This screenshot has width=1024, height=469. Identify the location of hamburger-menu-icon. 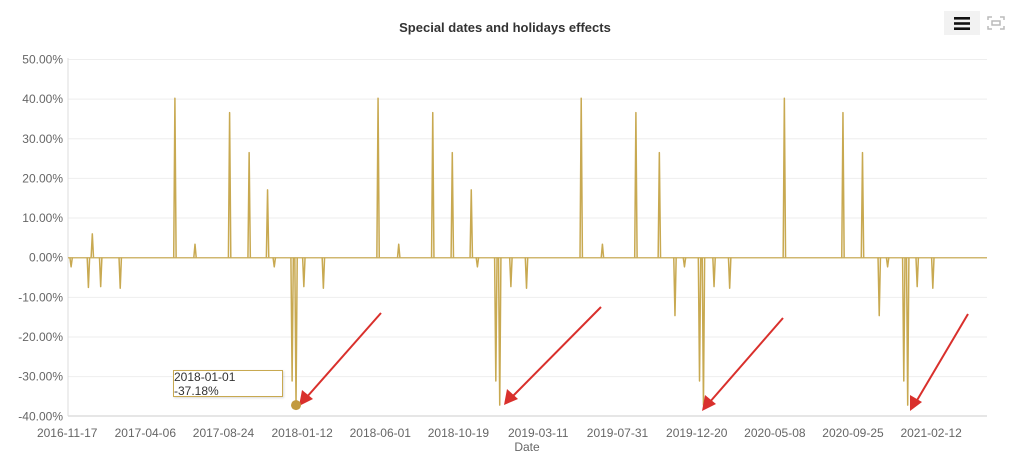
(962, 23).